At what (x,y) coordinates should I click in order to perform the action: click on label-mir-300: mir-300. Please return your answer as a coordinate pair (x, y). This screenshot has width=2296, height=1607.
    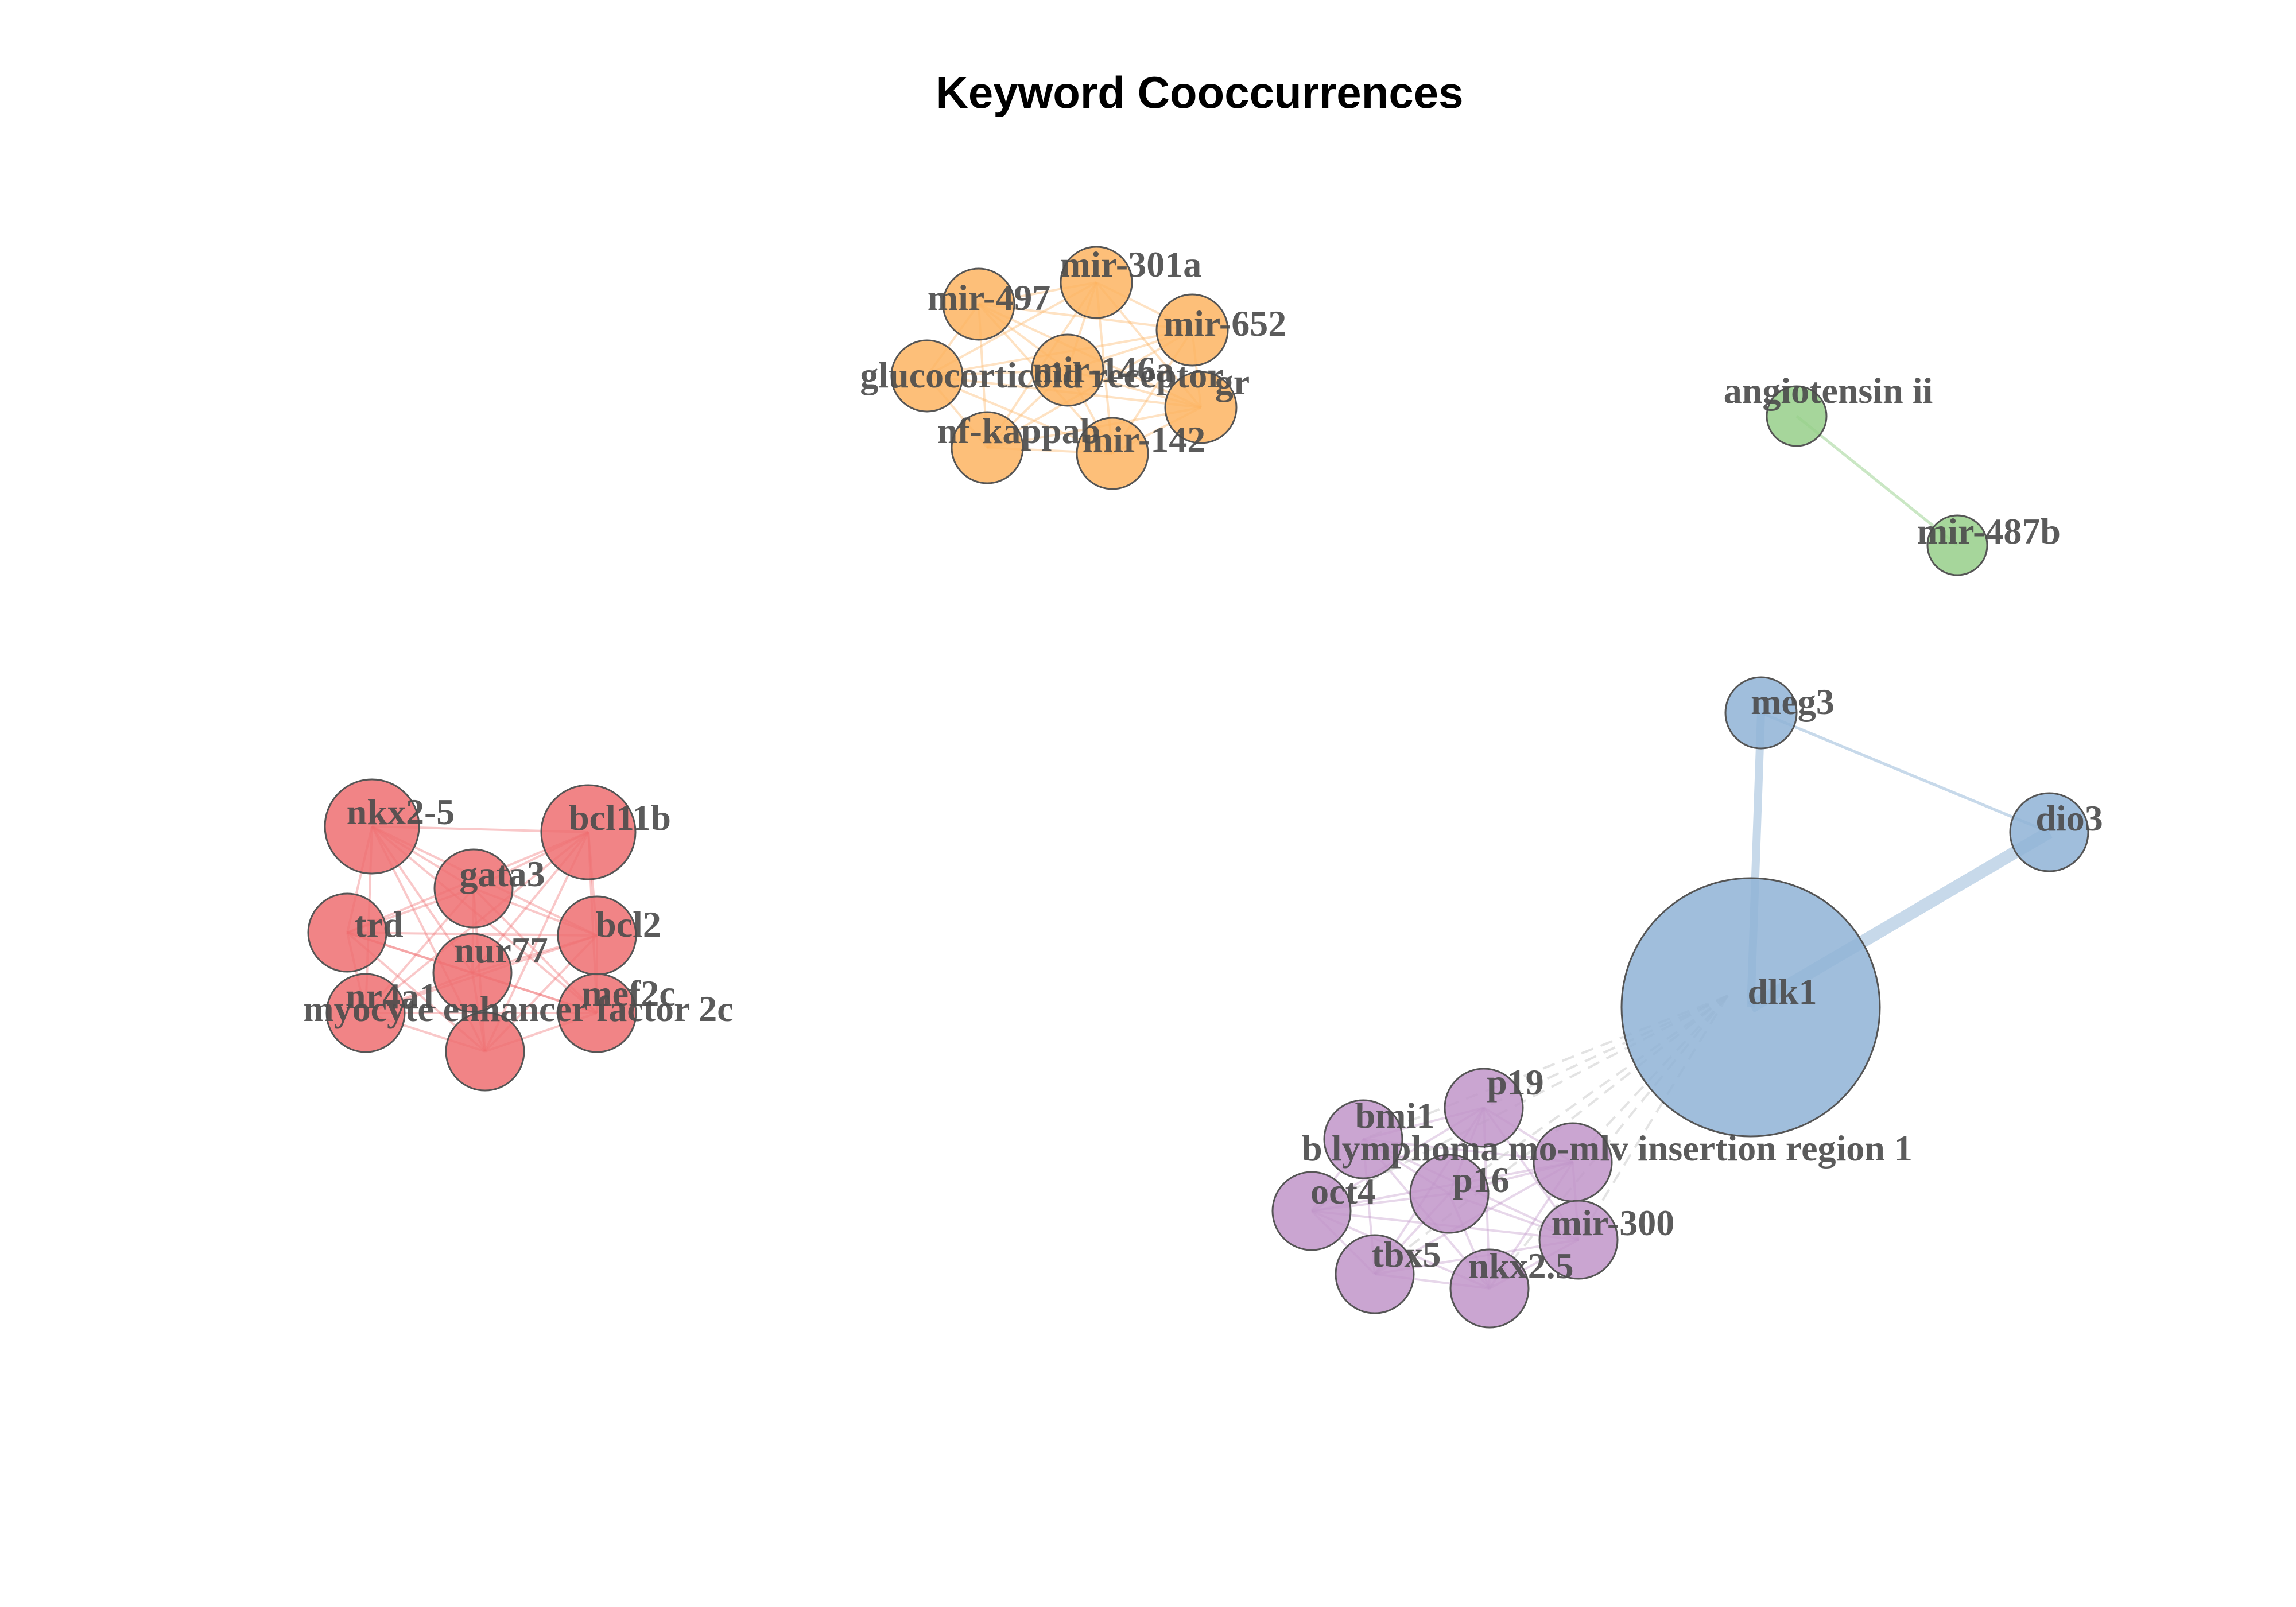
    Looking at the image, I should click on (1613, 1222).